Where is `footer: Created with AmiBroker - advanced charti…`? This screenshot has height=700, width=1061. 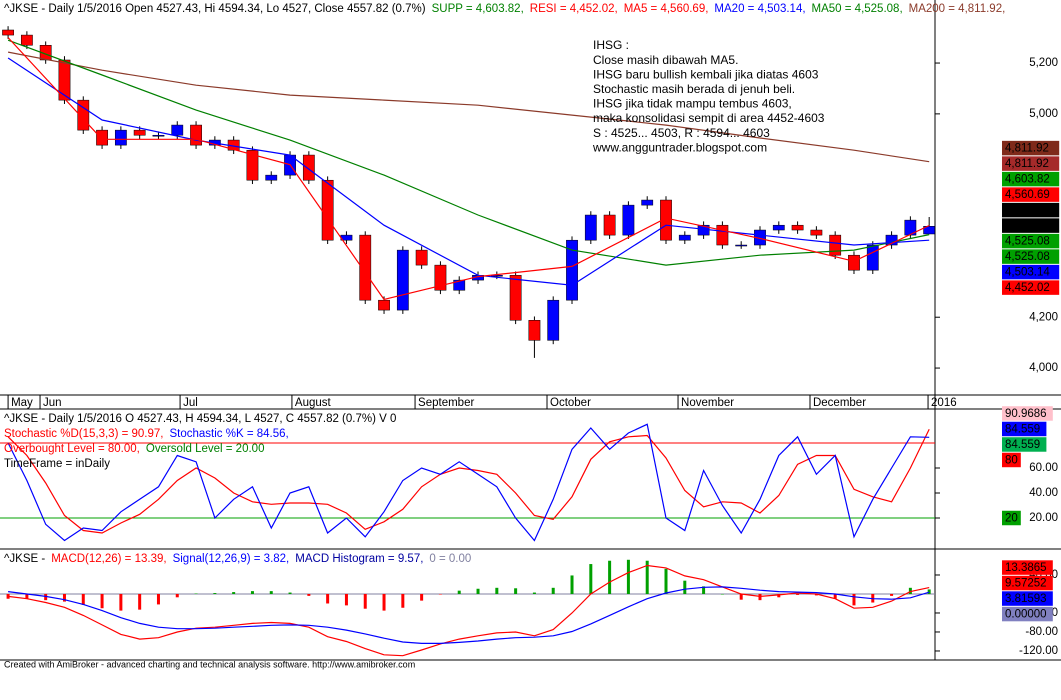 footer: Created with AmiBroker - advanced charti… is located at coordinates (209, 664).